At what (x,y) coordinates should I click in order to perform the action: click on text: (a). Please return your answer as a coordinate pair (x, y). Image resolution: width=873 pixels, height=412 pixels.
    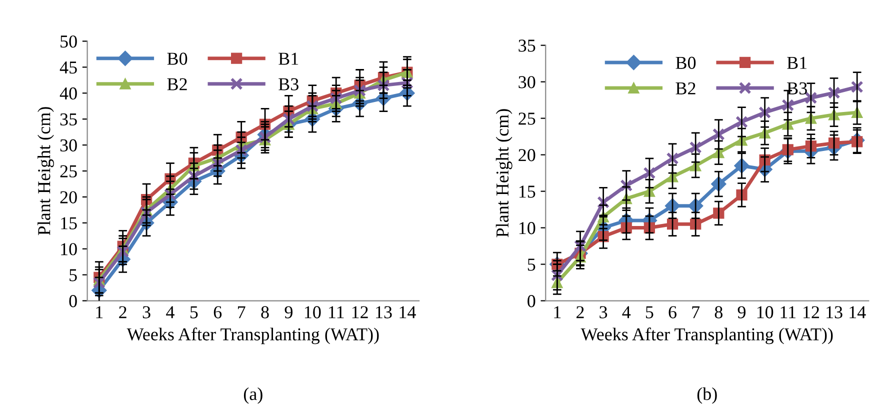
    Looking at the image, I should click on (253, 395).